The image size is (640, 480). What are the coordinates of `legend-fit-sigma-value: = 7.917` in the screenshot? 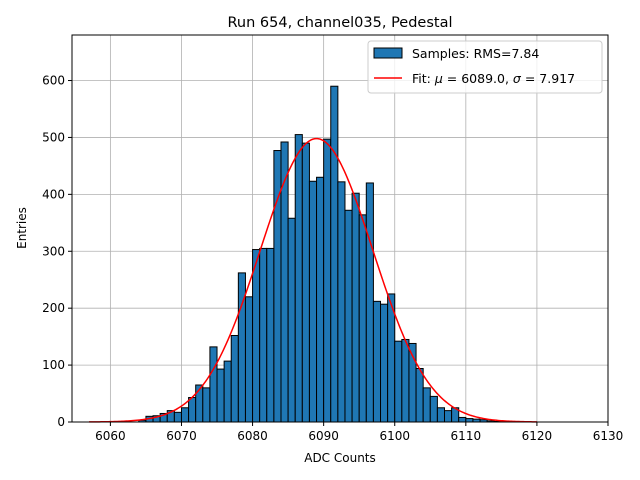 It's located at (548, 78).